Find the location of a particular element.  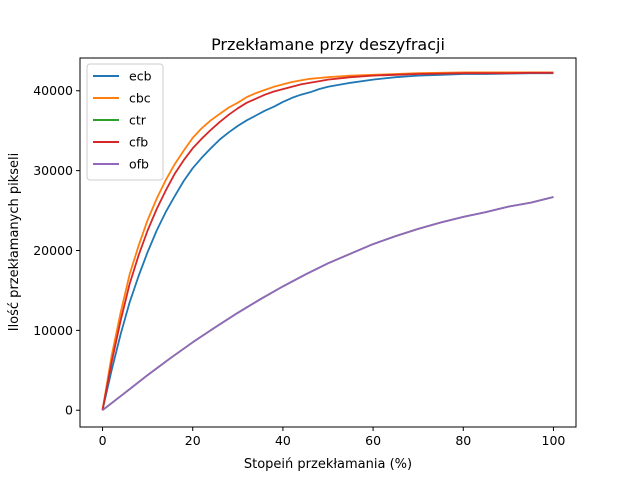

x-tick-label: 80 is located at coordinates (463, 440).